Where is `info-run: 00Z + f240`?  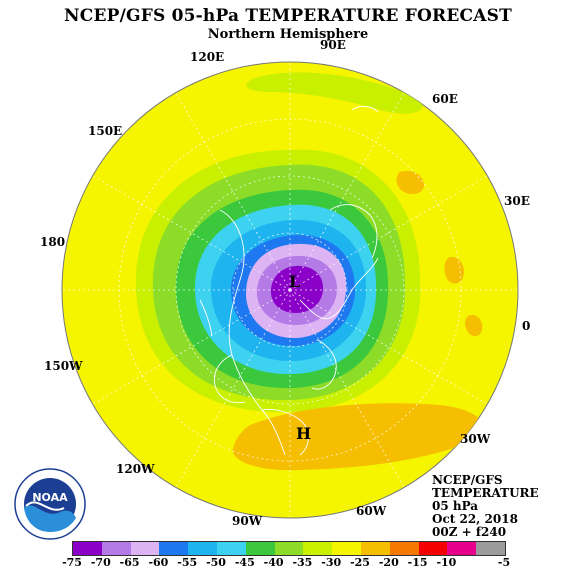
info-run: 00Z + f240 is located at coordinates (469, 532).